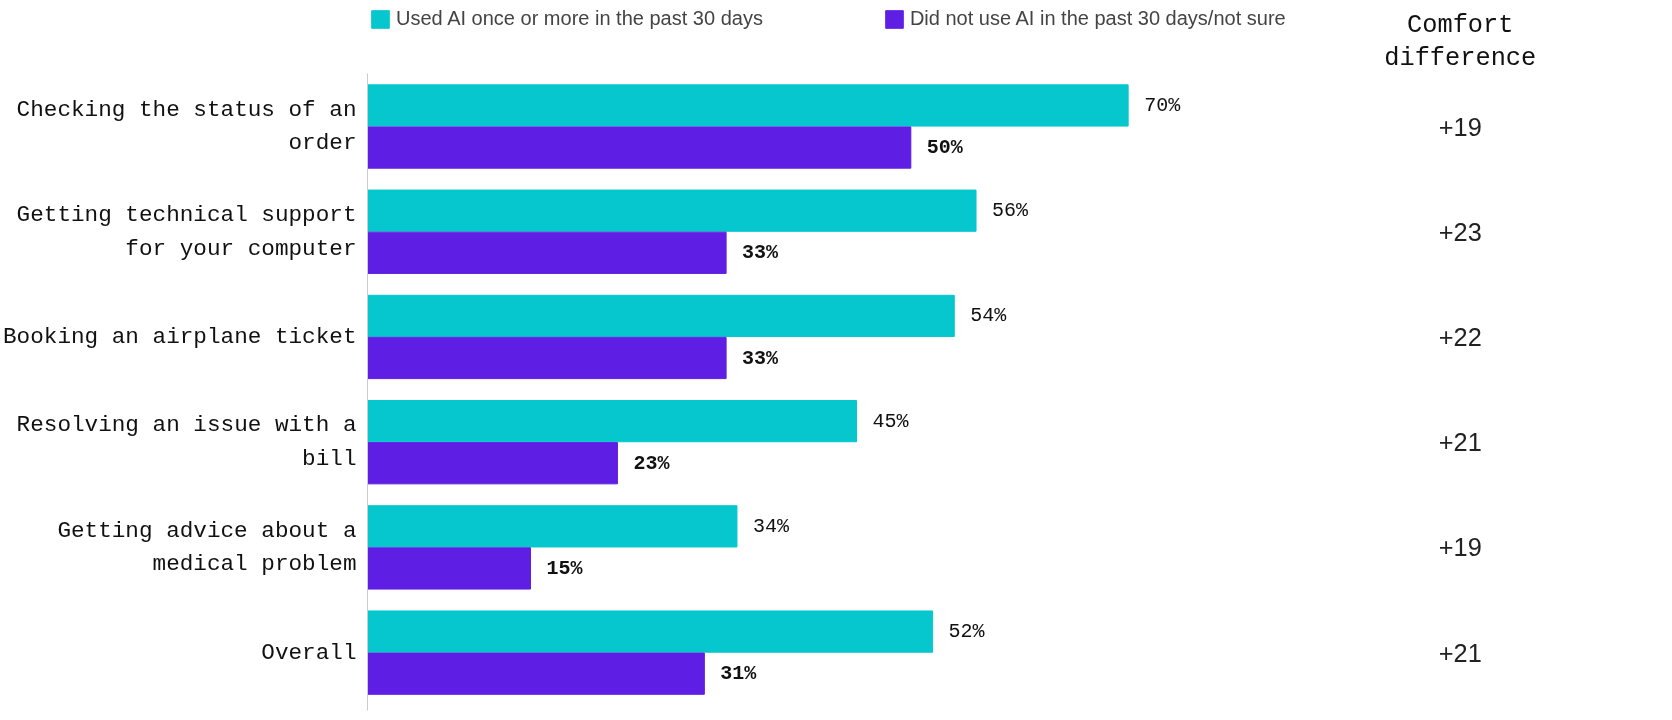 This screenshot has width=1672, height=720. I want to click on y-tick-label: Booking an airplane ticket, so click(180, 336).